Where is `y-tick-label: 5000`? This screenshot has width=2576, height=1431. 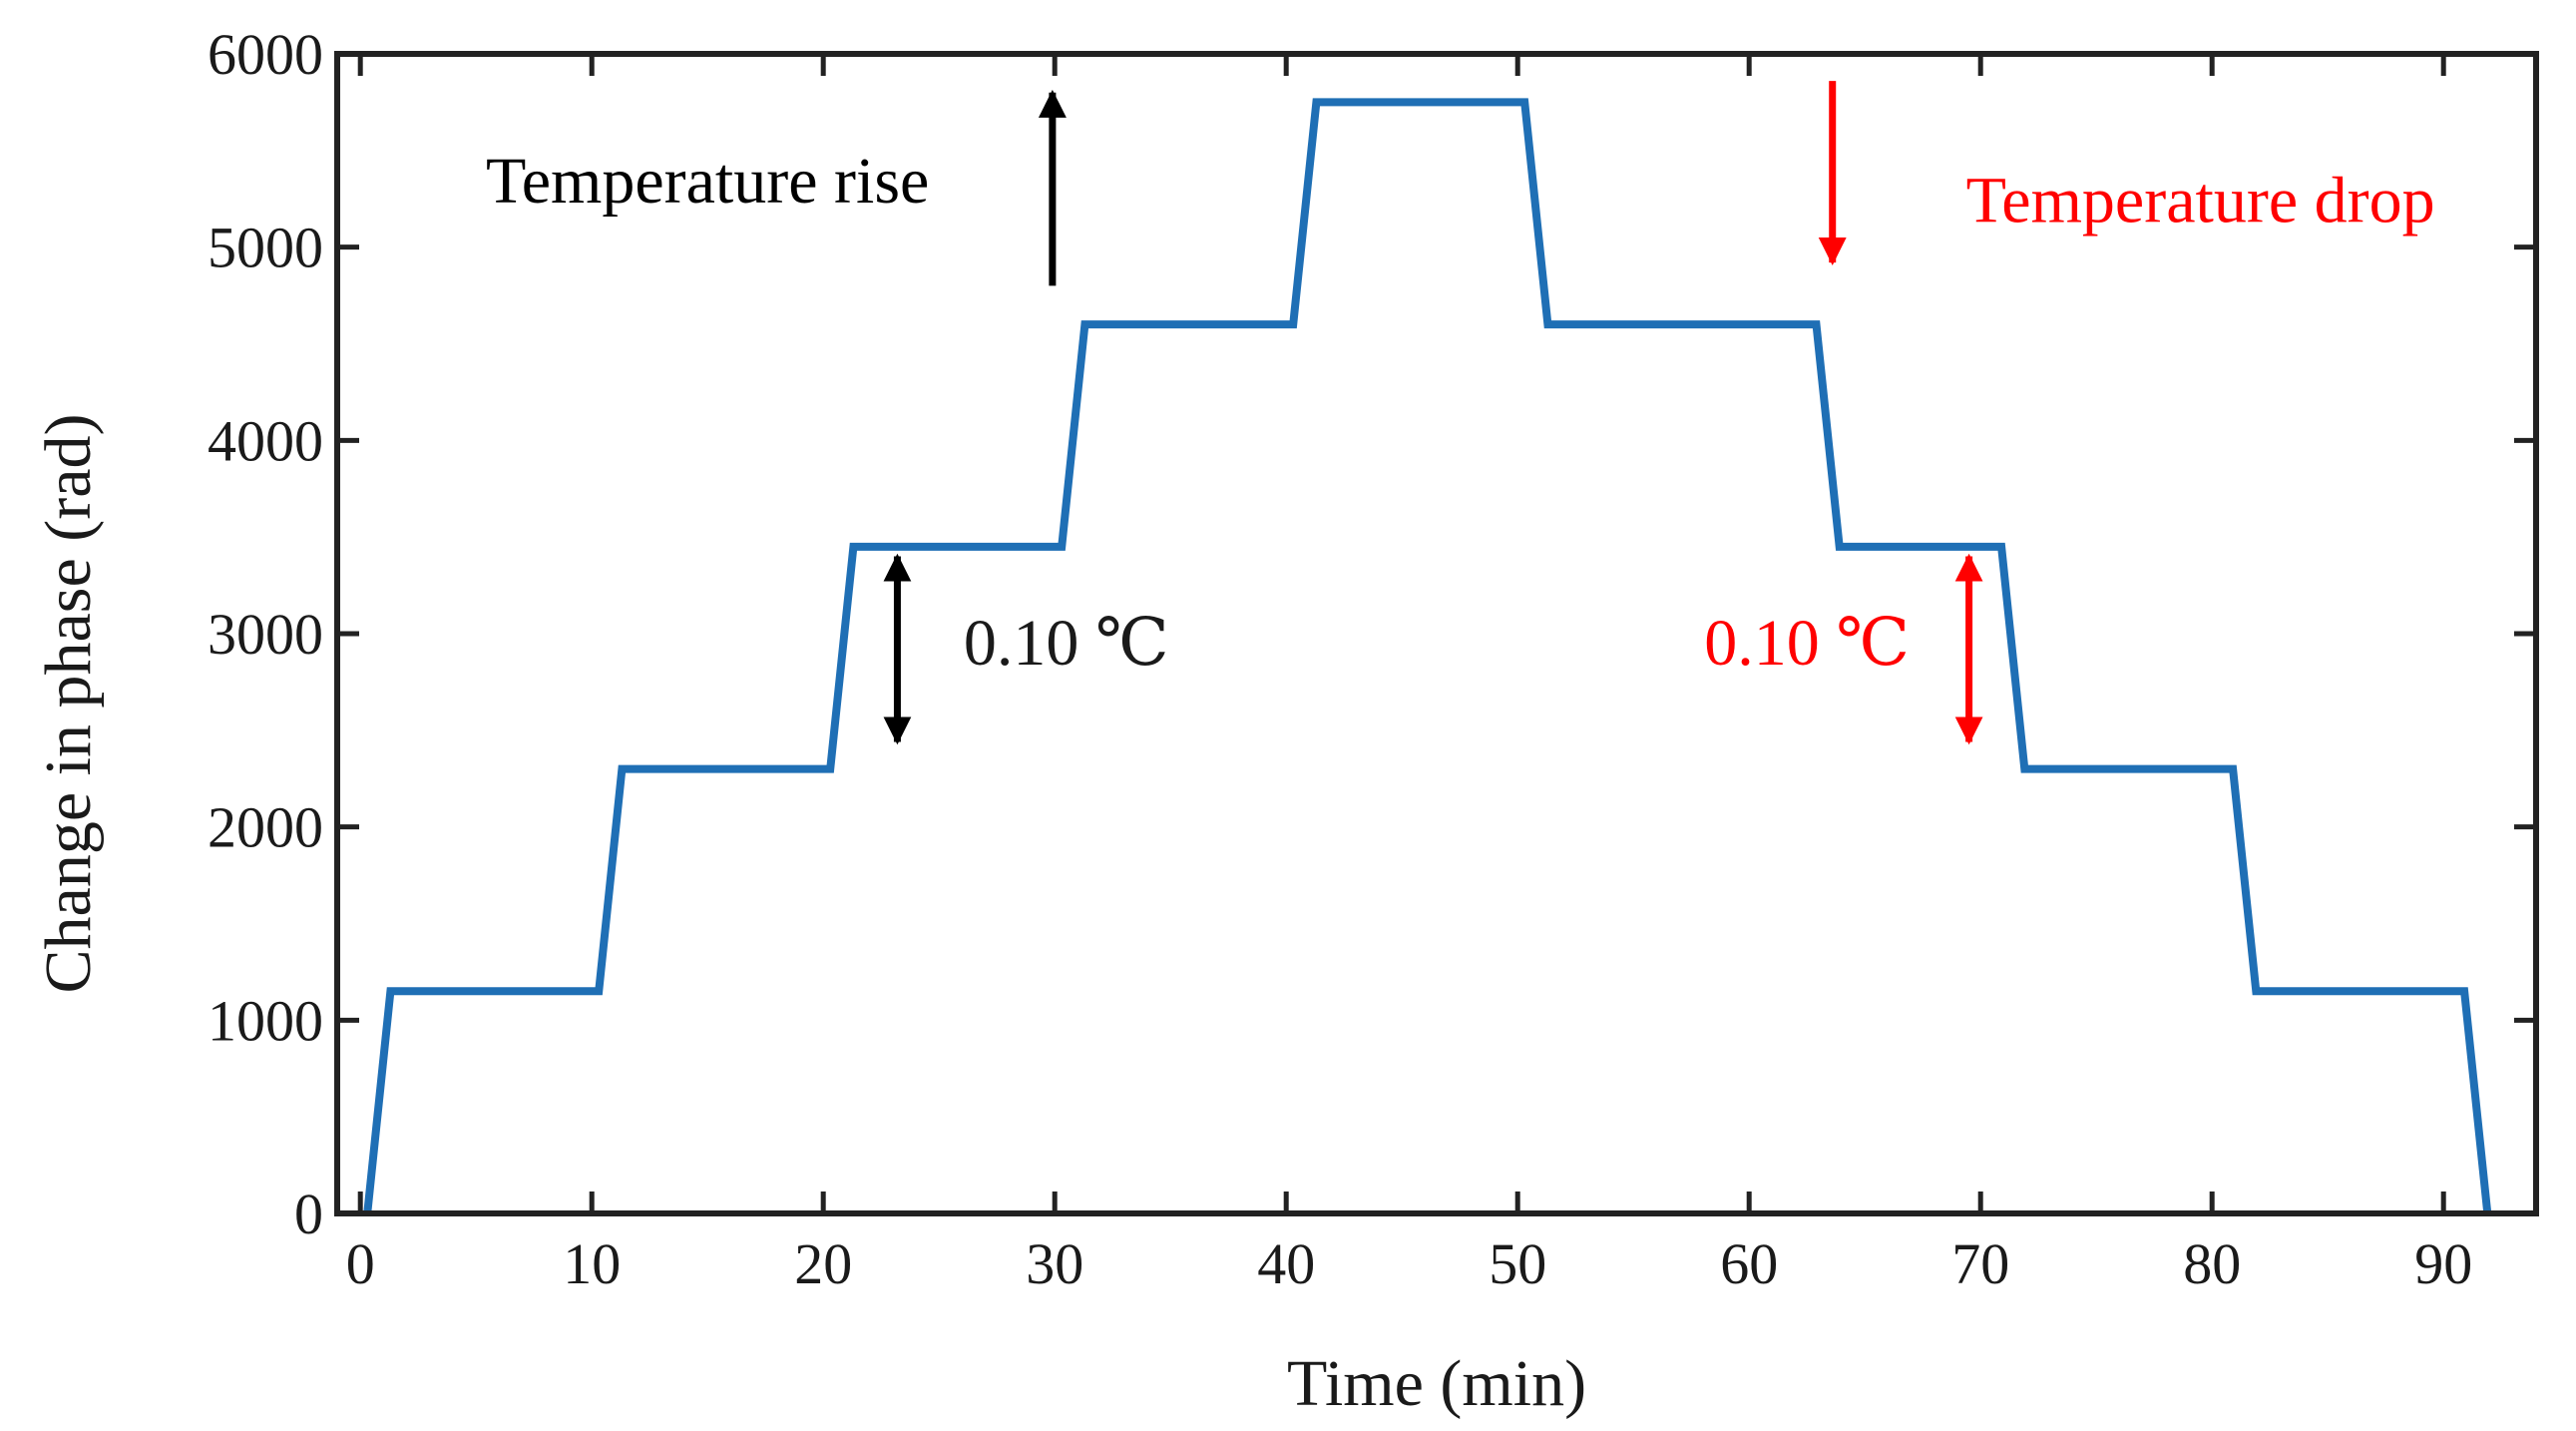 y-tick-label: 5000 is located at coordinates (265, 248).